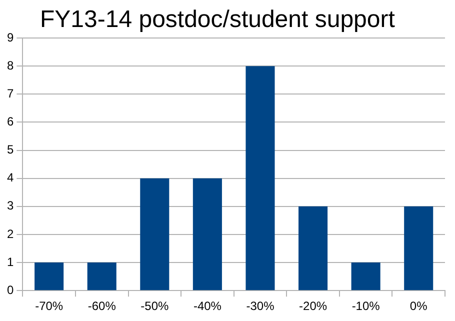  I want to click on x-tick-label: -10%, so click(366, 306).